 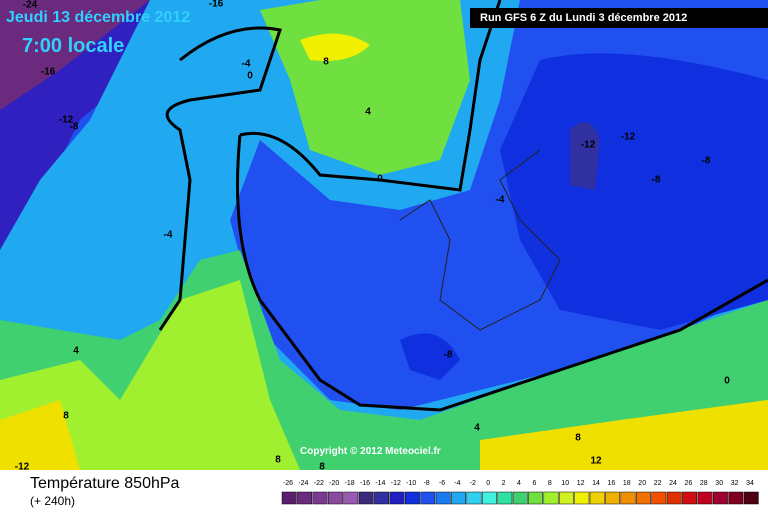 I want to click on cold-core, so click(x=75, y=55).